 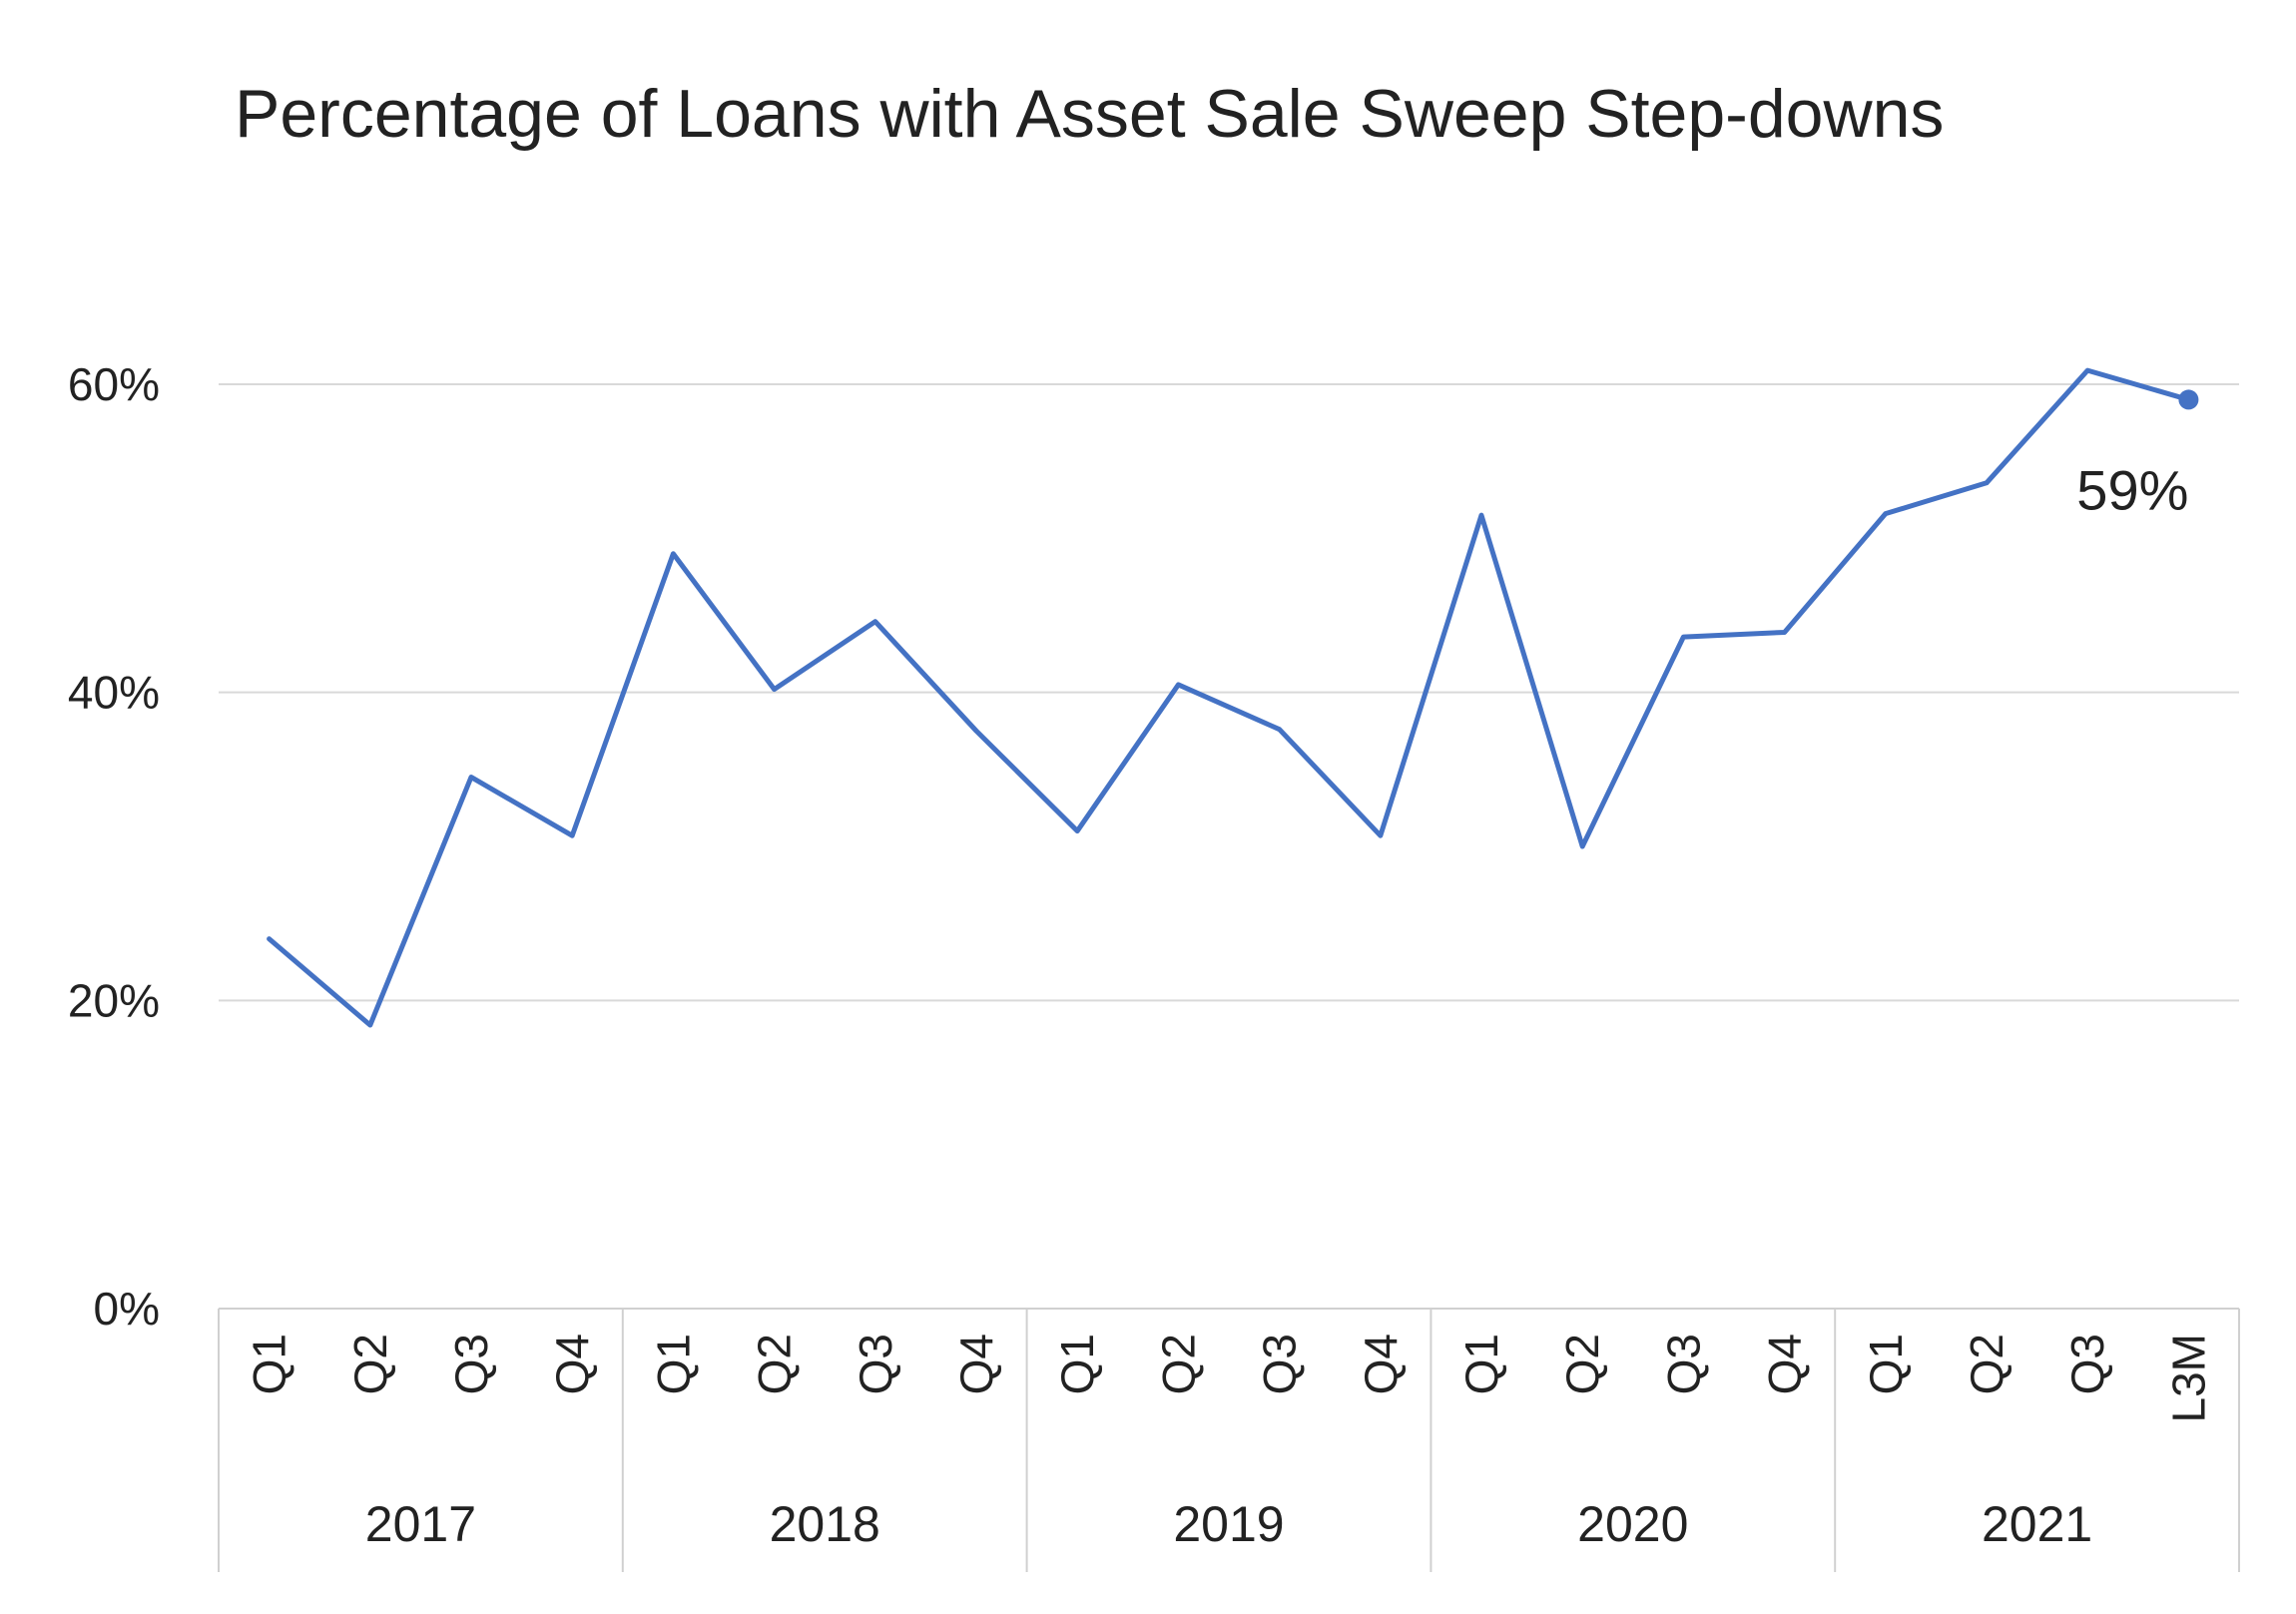 What do you see at coordinates (2188, 399) in the screenshot?
I see `end-point-marker` at bounding box center [2188, 399].